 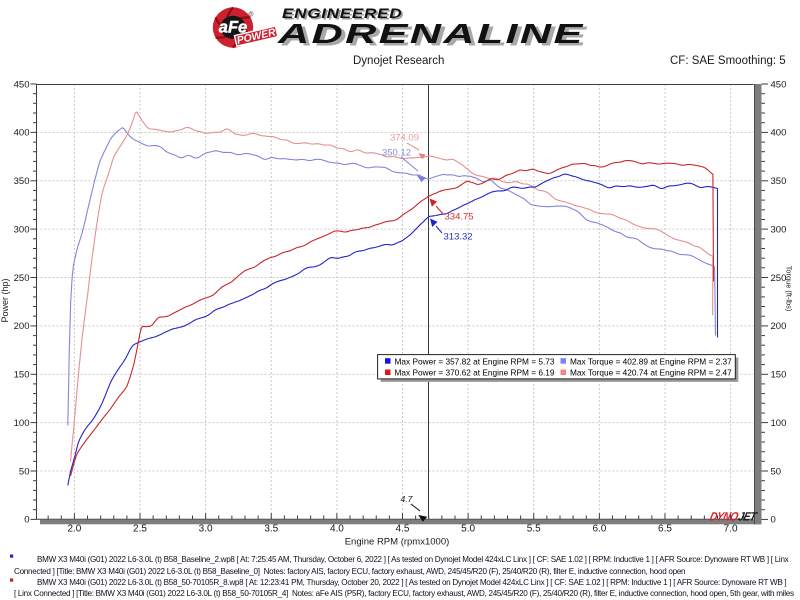 What do you see at coordinates (396, 153) in the screenshot?
I see `svg-text: 350.12` at bounding box center [396, 153].